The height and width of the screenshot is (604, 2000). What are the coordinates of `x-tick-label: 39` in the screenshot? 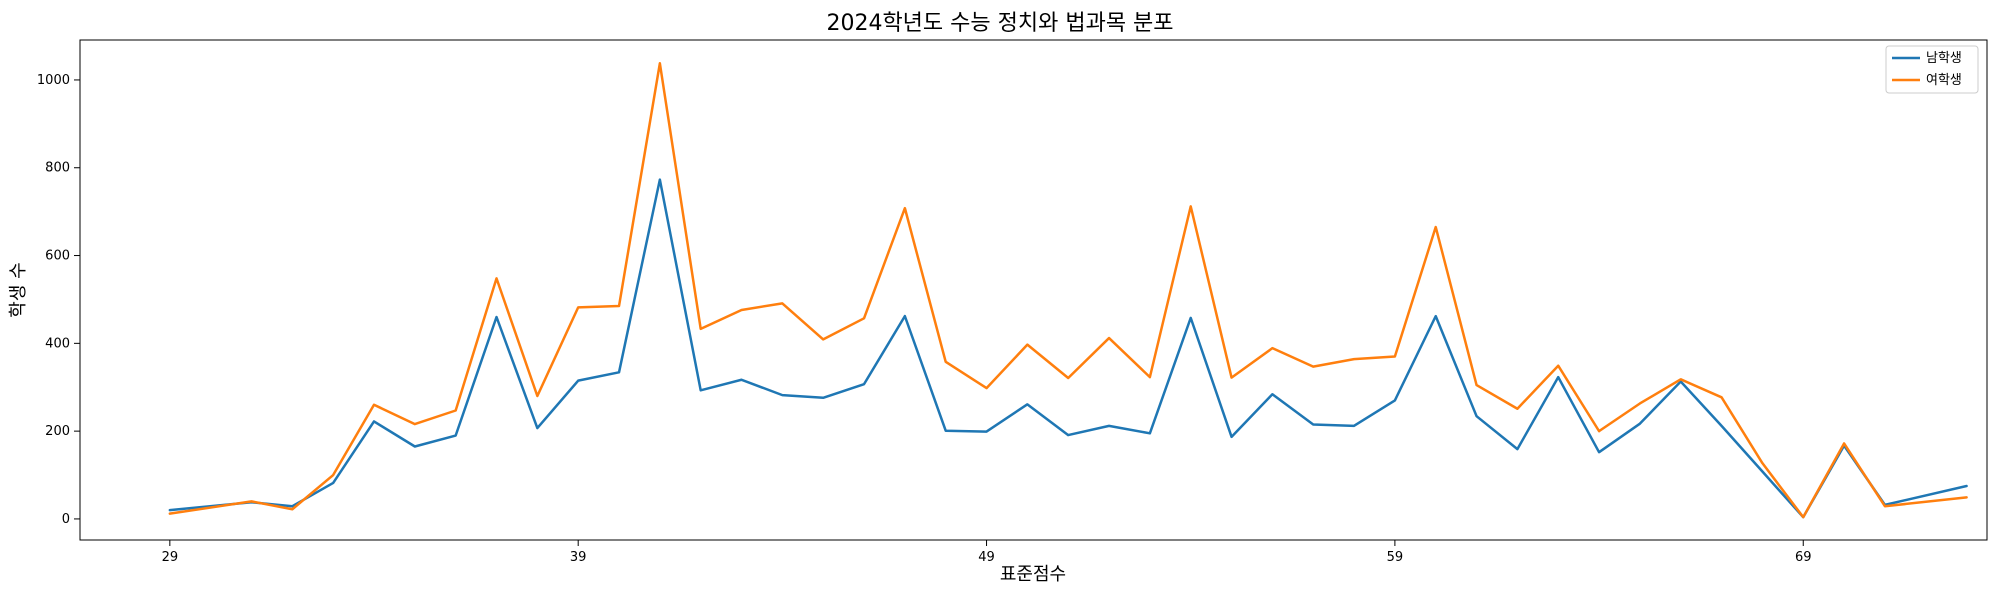 It's located at (578, 557).